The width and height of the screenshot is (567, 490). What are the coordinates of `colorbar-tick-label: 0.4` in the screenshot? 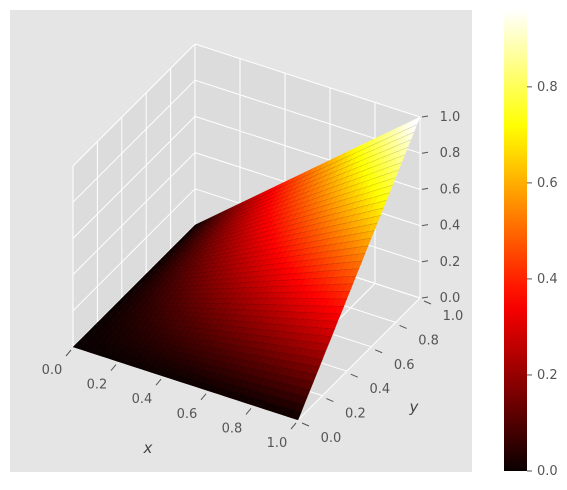 It's located at (547, 279).